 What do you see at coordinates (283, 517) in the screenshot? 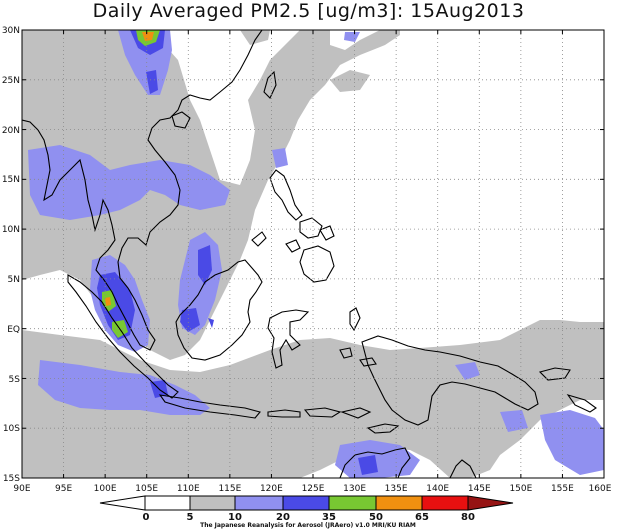
I see `colorbar-label-20: 20` at bounding box center [283, 517].